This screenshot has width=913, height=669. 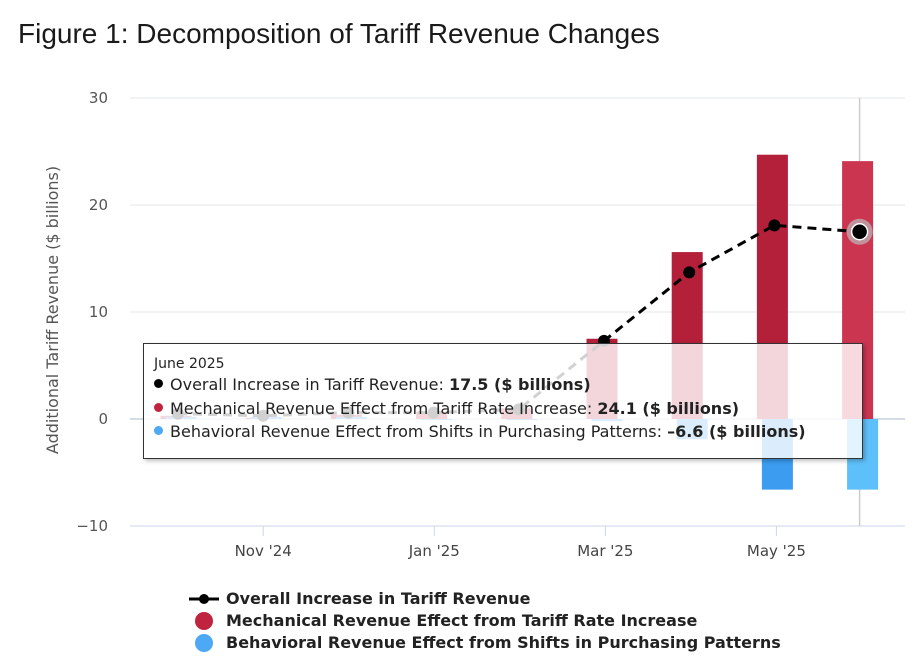 What do you see at coordinates (263, 551) in the screenshot?
I see `x-tick-label: Nov '24` at bounding box center [263, 551].